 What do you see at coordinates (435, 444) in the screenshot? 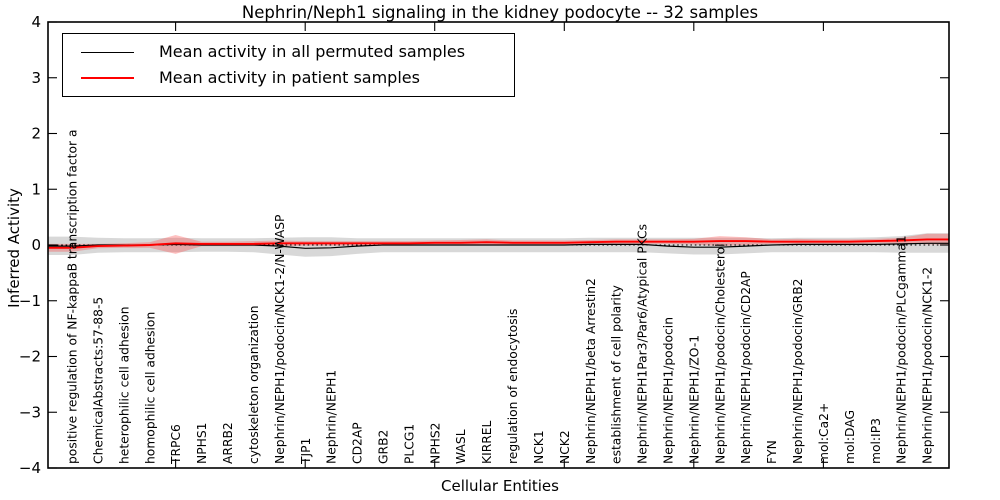
I see `x-tick-label: NPHS2` at bounding box center [435, 444].